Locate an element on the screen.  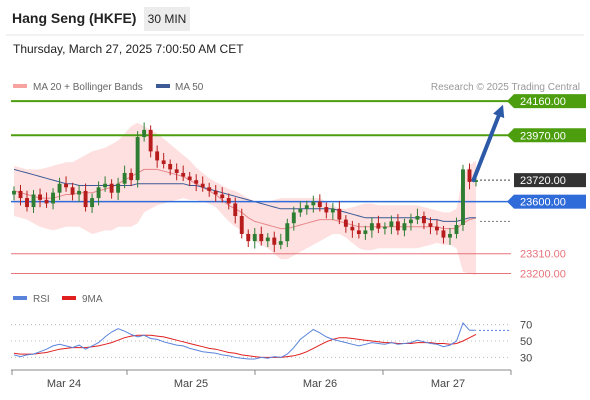
rsi-legend-label: RSI is located at coordinates (41, 299).